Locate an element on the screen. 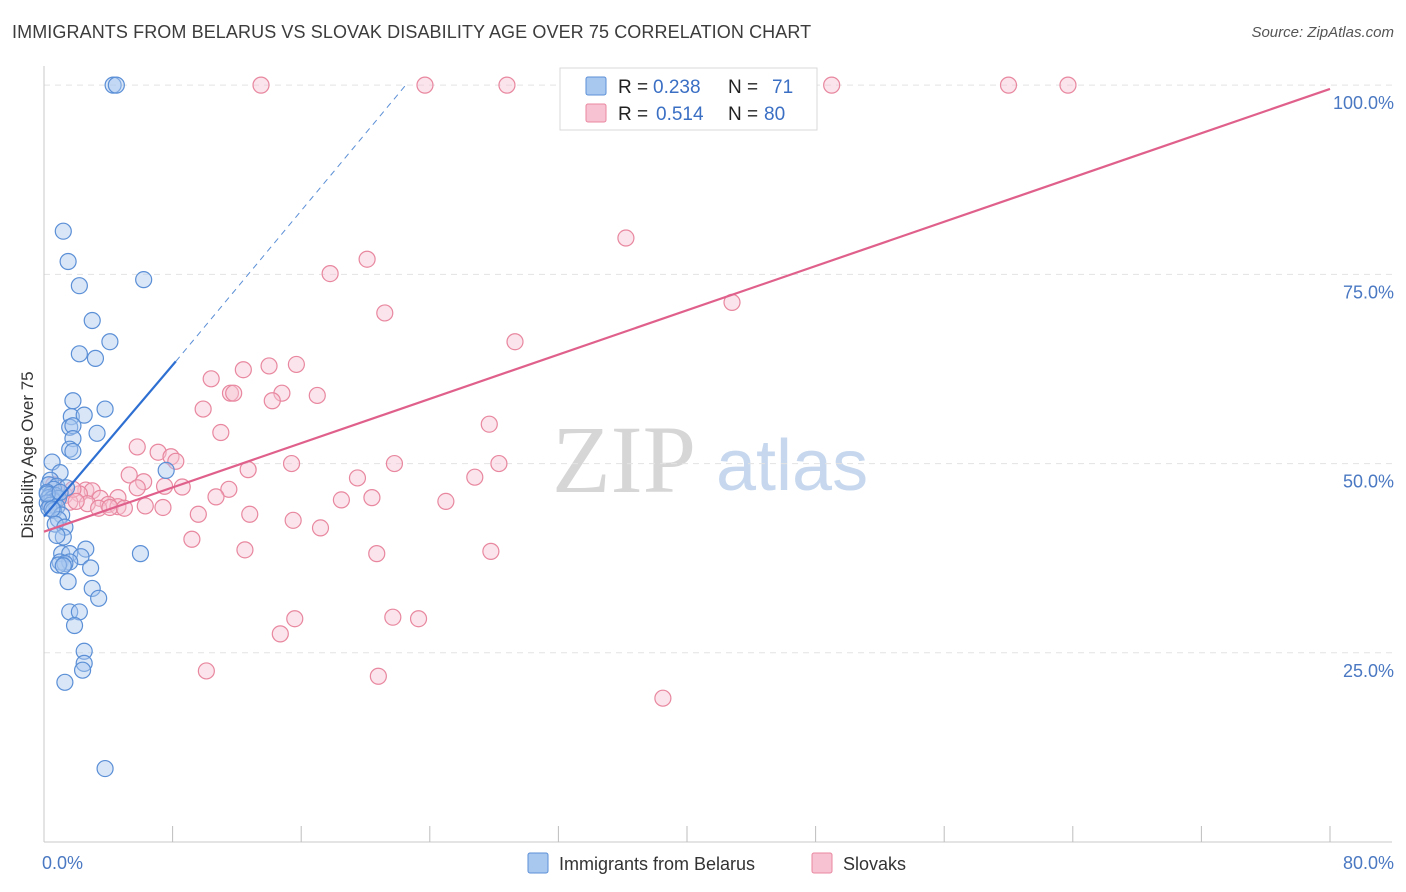 The height and width of the screenshot is (892, 1406). belarus-n-label: N = is located at coordinates (743, 87).